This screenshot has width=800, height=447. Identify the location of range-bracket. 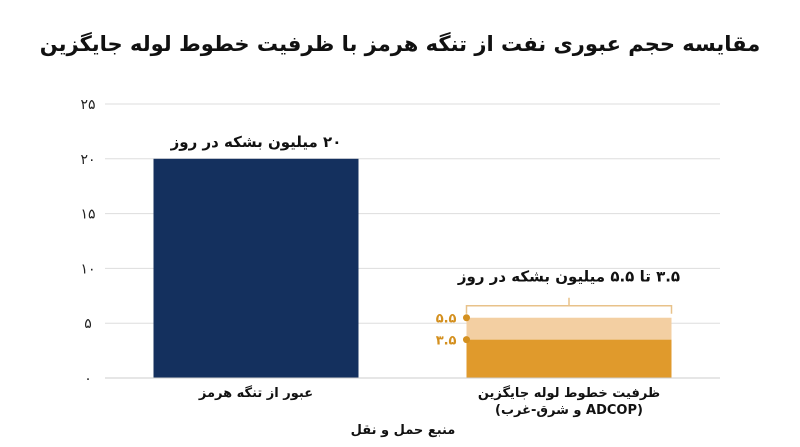
(569, 305).